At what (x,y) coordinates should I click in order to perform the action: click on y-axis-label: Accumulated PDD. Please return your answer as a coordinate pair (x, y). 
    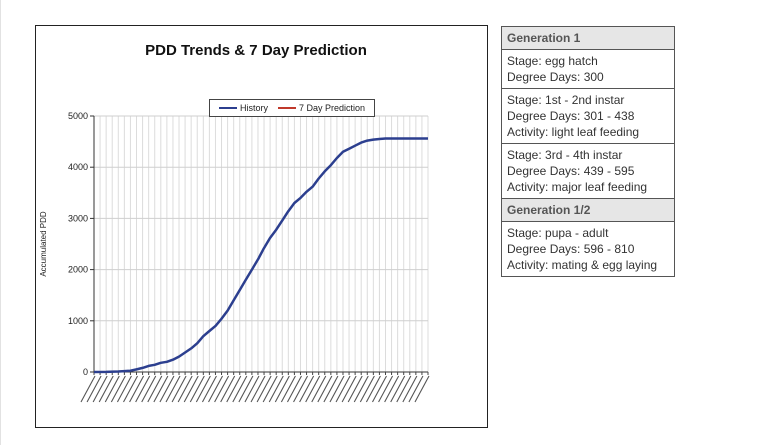
    Looking at the image, I should click on (43, 244).